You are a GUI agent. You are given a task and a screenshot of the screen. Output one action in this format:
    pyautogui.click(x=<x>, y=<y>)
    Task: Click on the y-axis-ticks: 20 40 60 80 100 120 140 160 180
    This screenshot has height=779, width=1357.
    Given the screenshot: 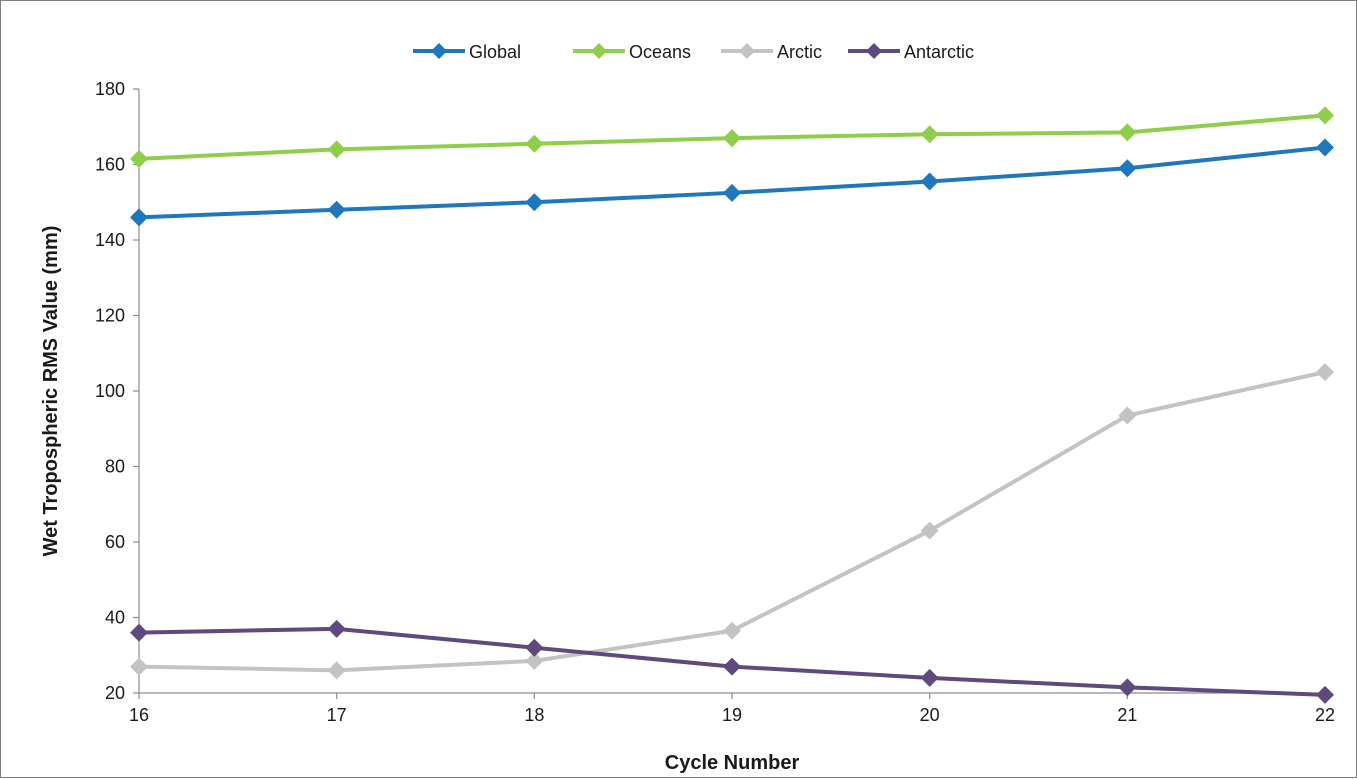 What is the action you would take?
    pyautogui.click(x=117, y=391)
    